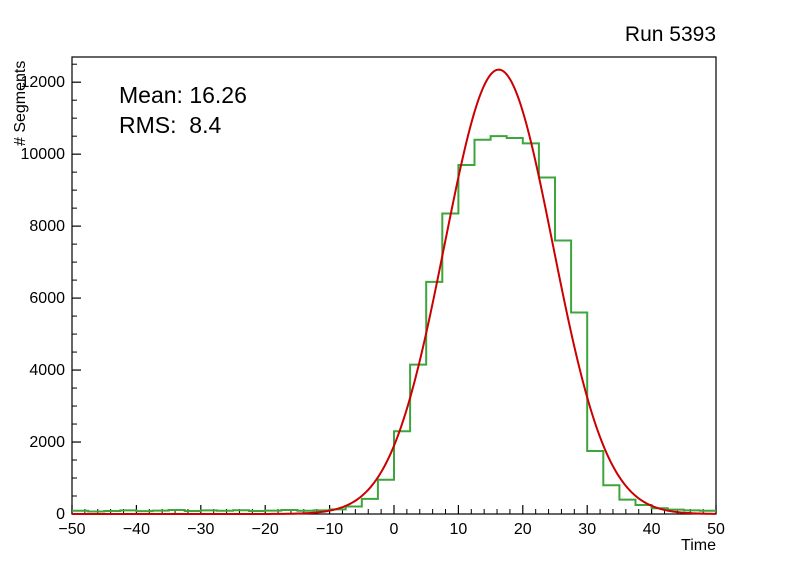  I want to click on stat-rms: RMS: 8.4, so click(170, 125).